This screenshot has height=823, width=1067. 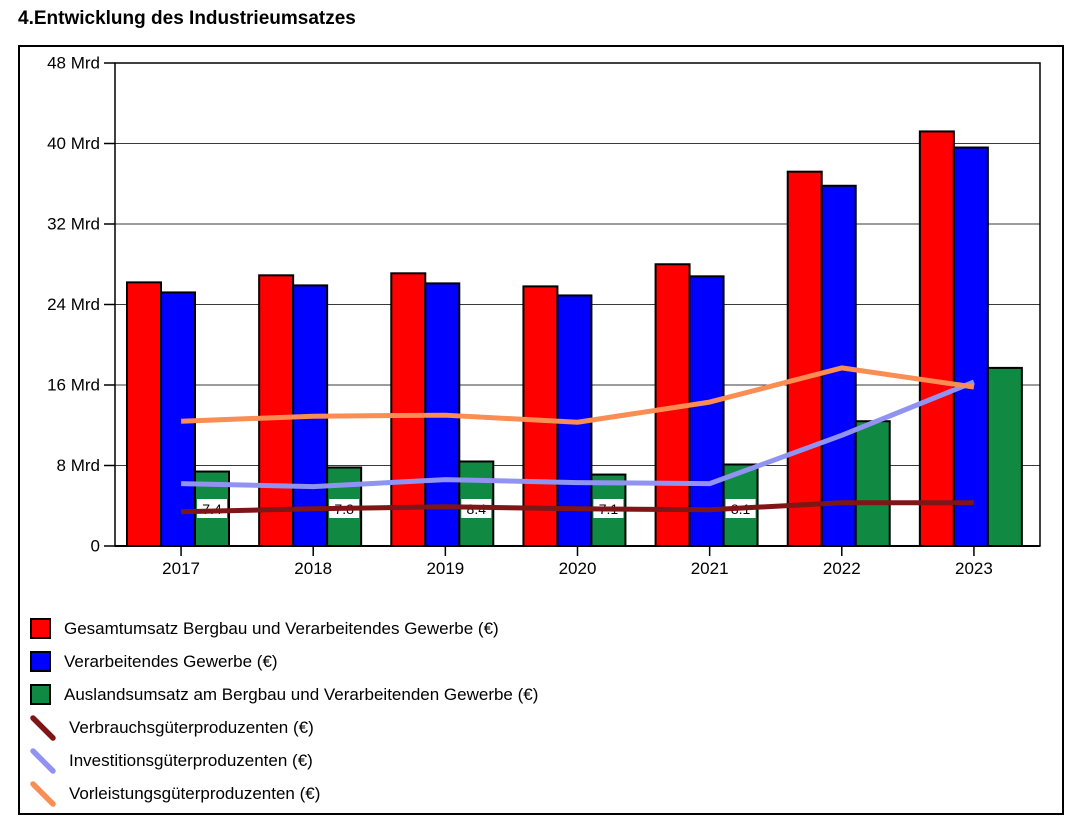 What do you see at coordinates (78, 465) in the screenshot?
I see `y-axis-label: 8 Mrd` at bounding box center [78, 465].